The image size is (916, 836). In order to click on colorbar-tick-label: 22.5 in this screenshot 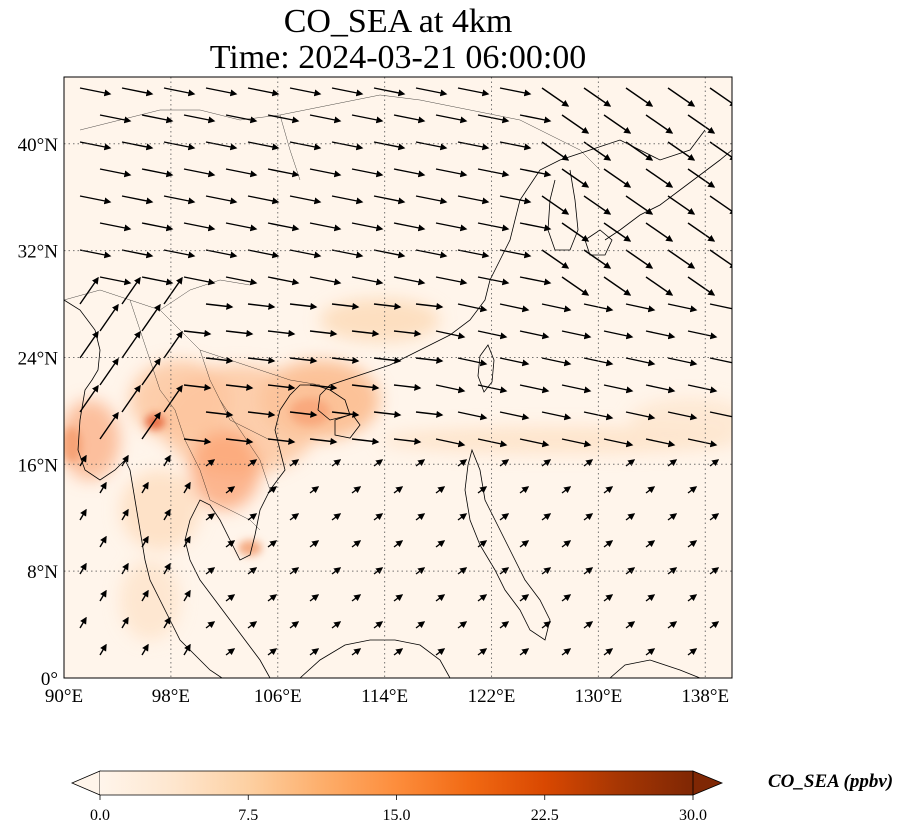, I will do `click(545, 815)`.